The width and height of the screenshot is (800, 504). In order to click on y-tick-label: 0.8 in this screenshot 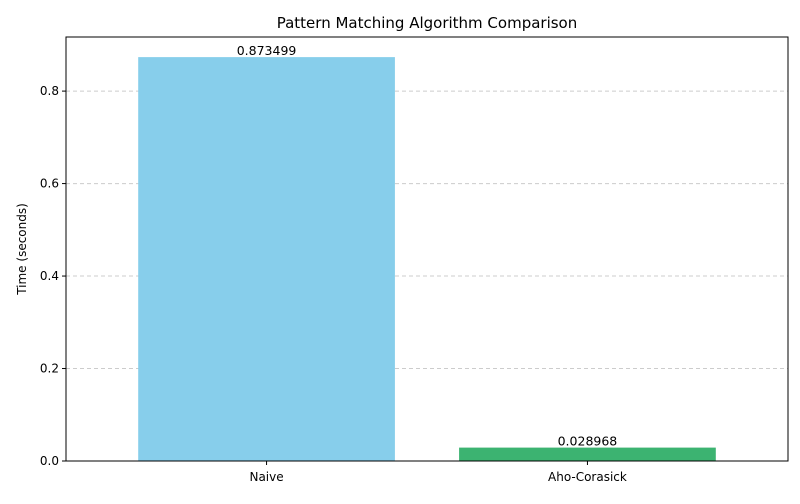, I will do `click(49, 91)`.